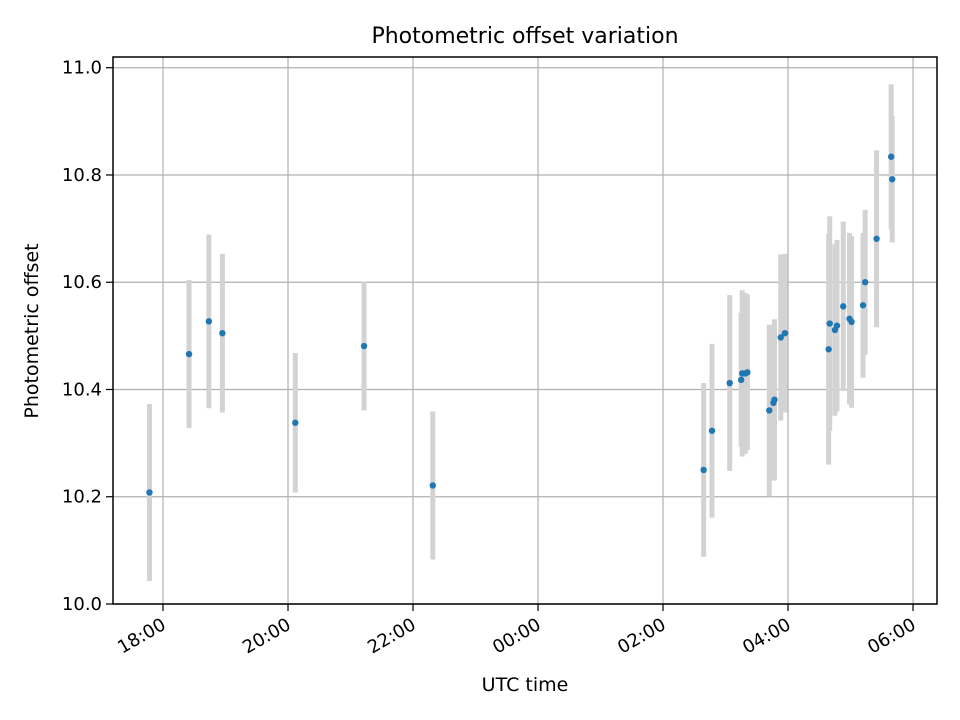  I want to click on y-axis: 10.0 10.2 10.4 10.6 10.8 11.0, so click(87, 336).